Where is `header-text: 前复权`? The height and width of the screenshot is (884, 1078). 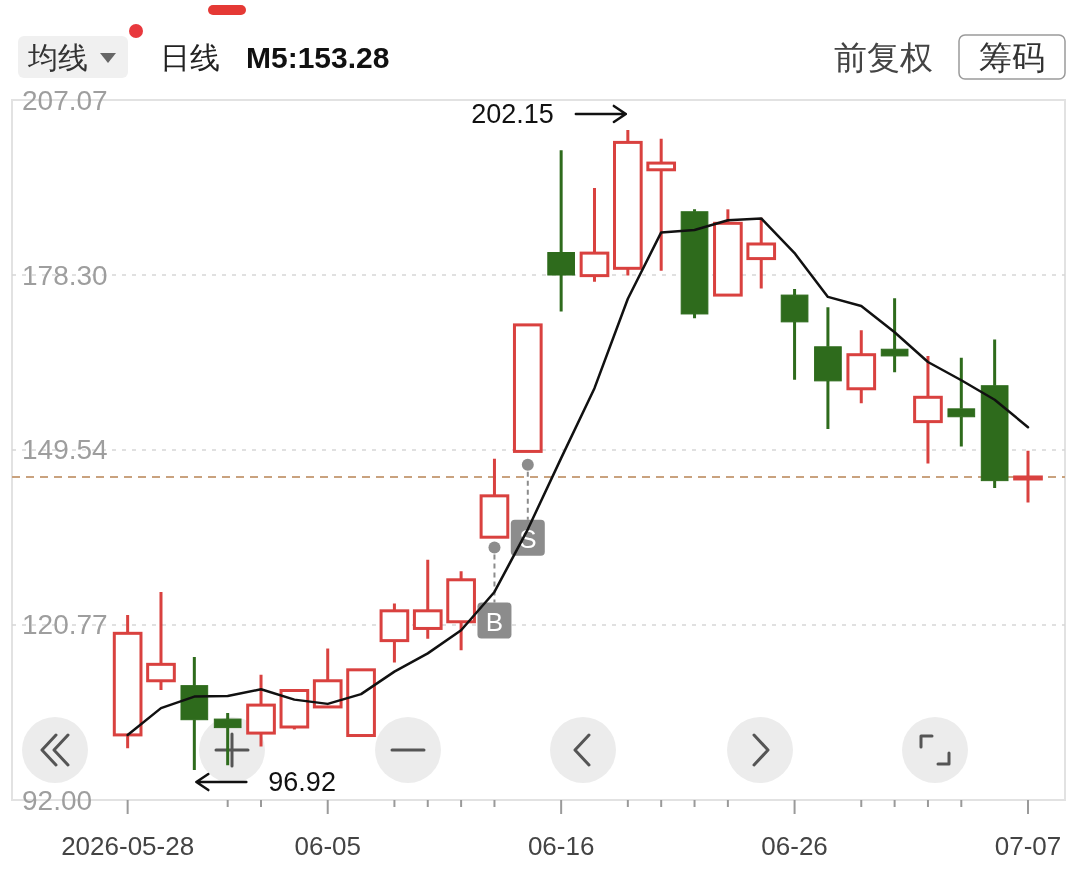
header-text: 前复权 is located at coordinates (883, 57).